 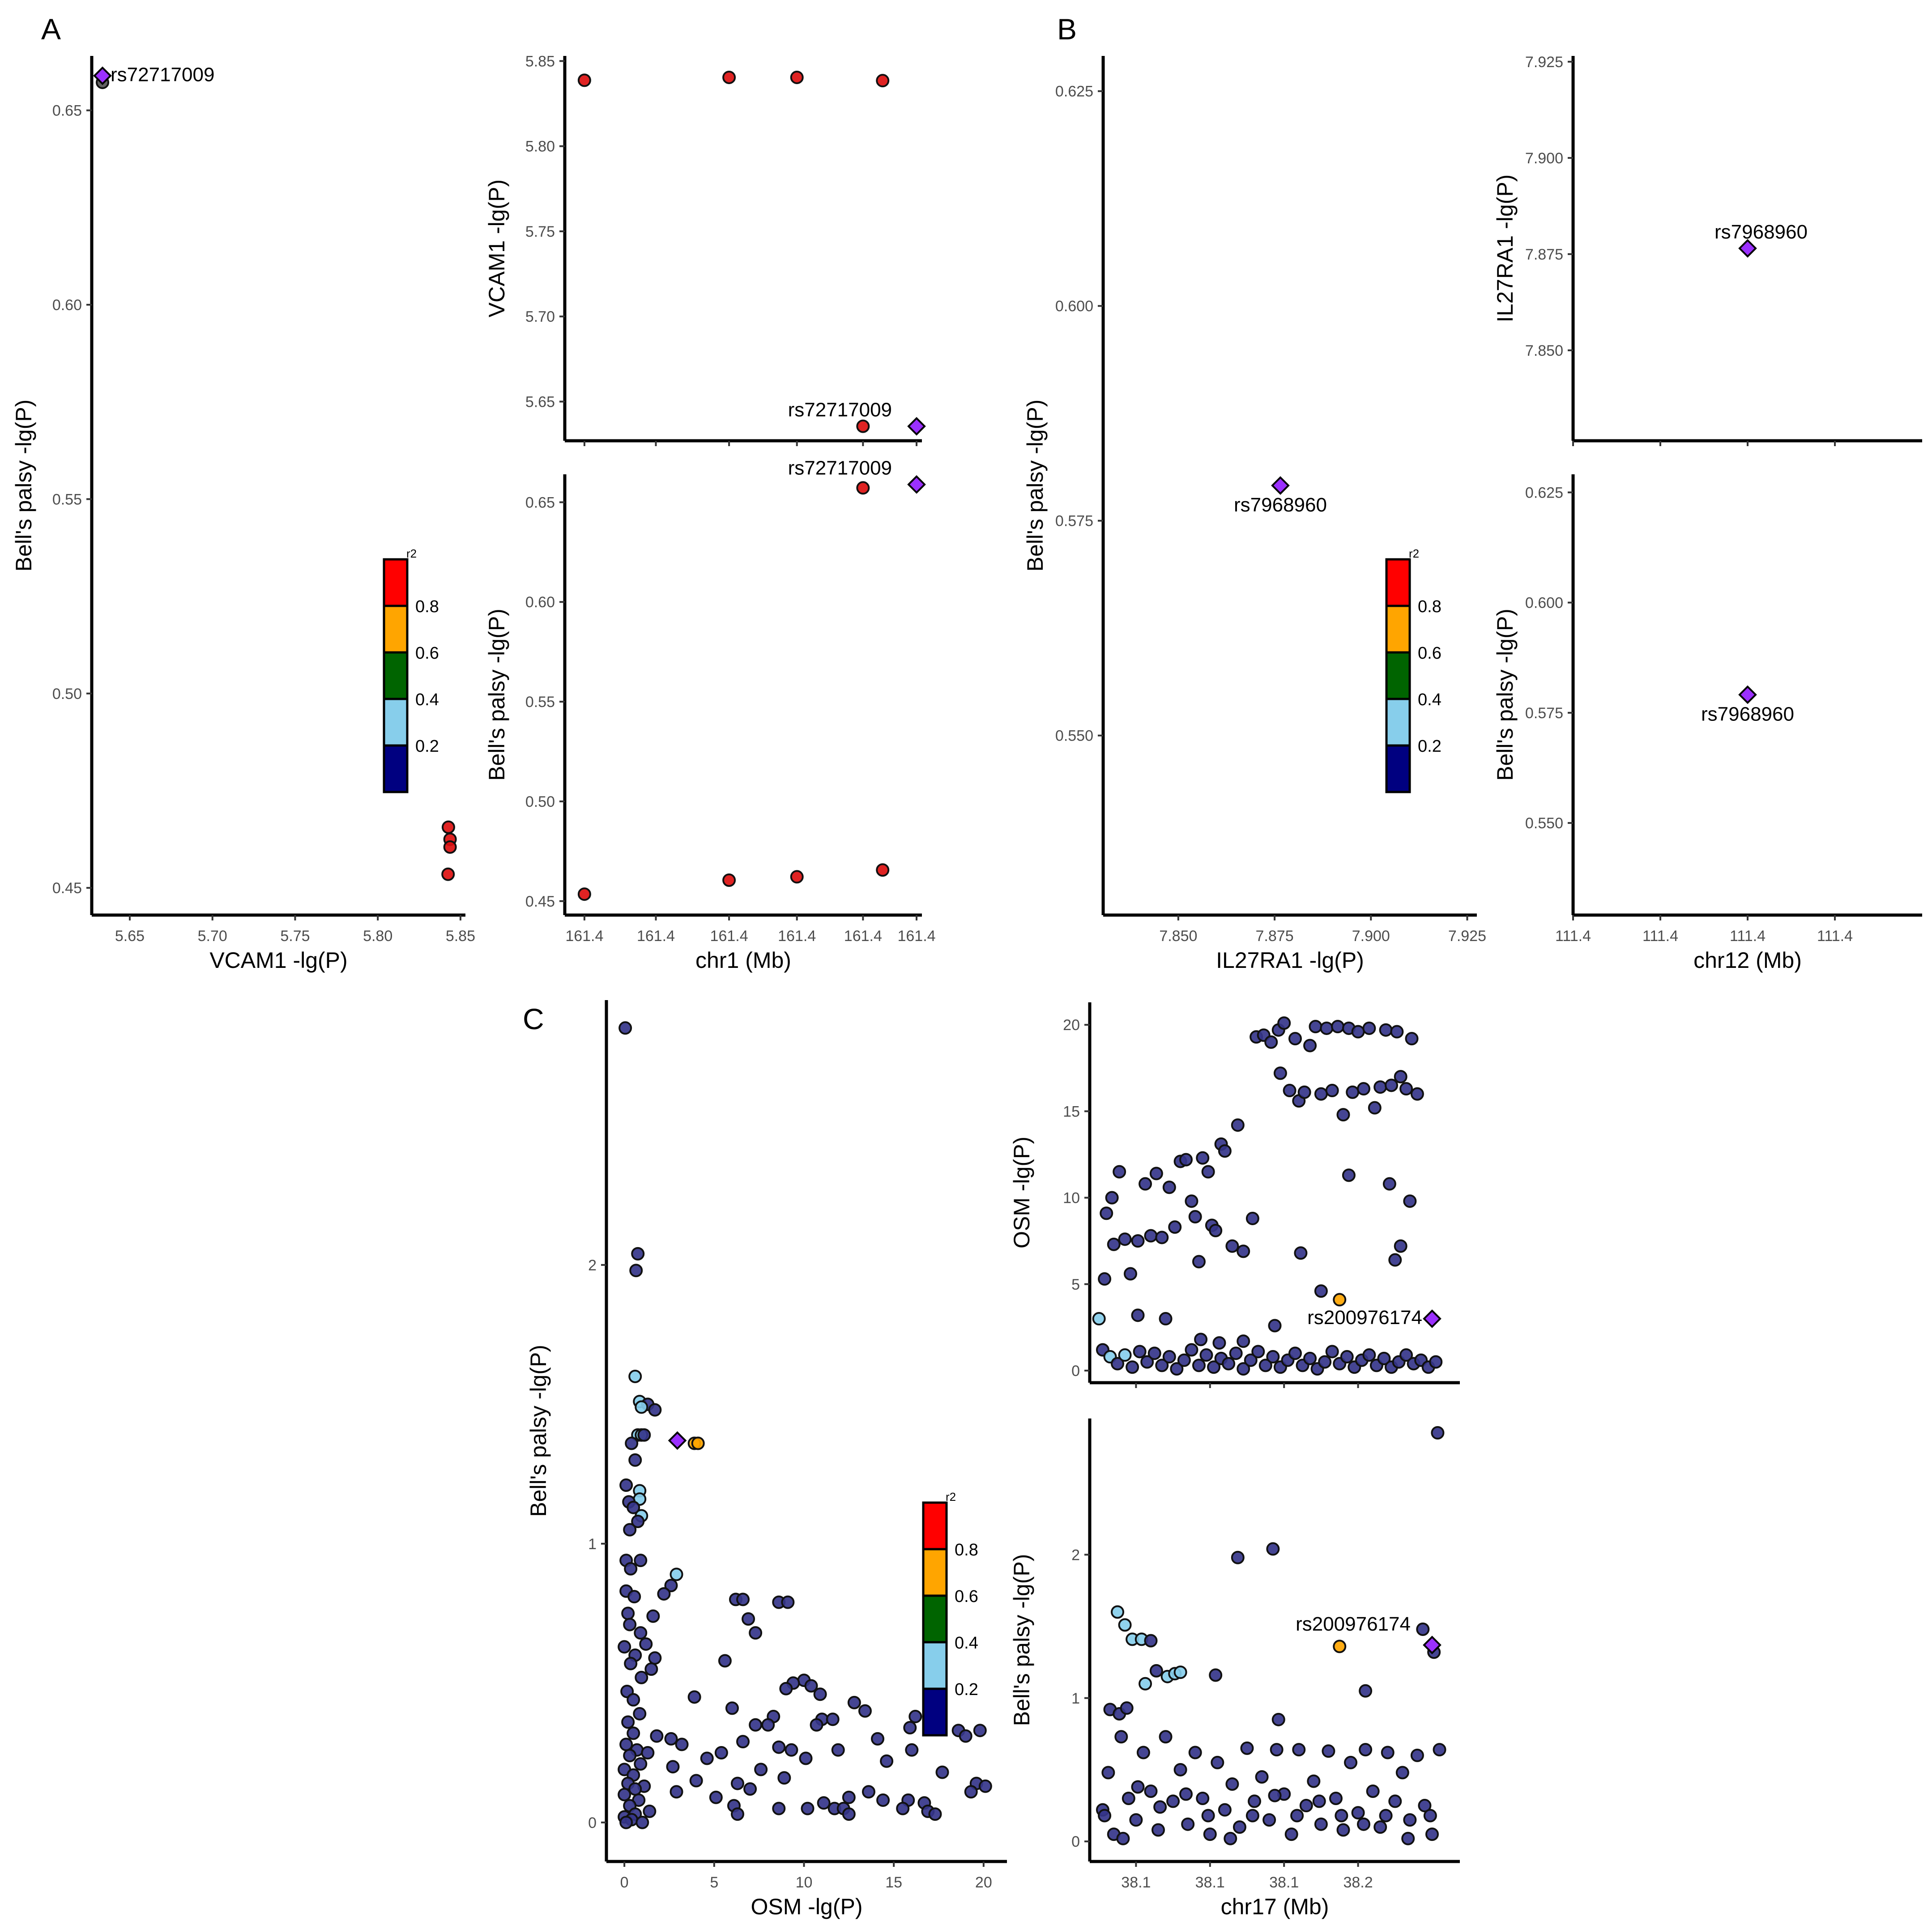 What do you see at coordinates (966, 1550) in the screenshot?
I see `legend-tick-label: 0.8` at bounding box center [966, 1550].